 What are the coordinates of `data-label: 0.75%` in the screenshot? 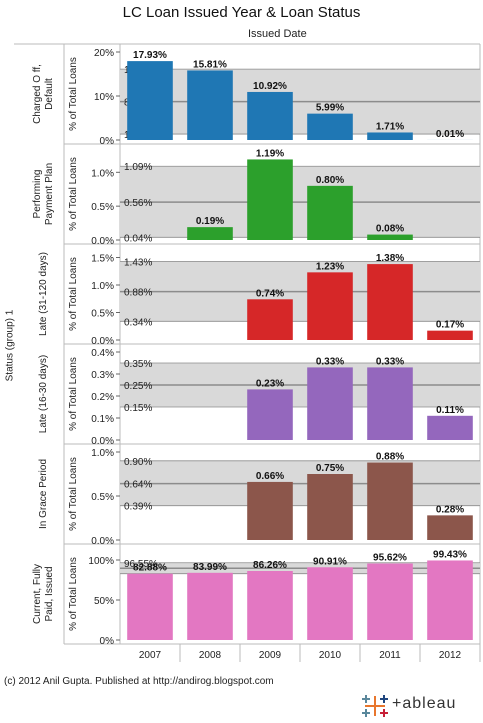 It's located at (330, 468).